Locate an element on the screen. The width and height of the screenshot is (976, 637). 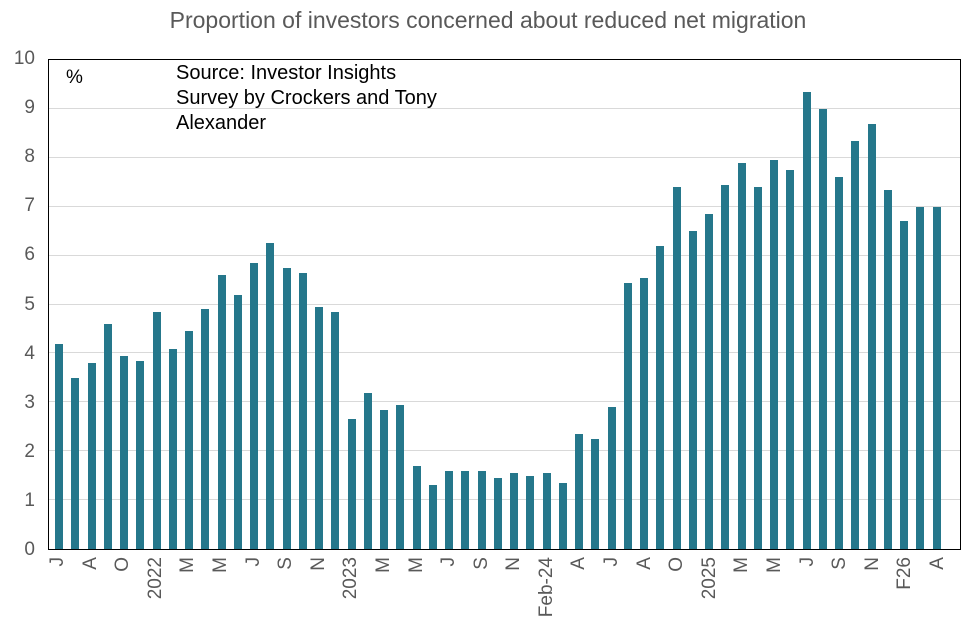
y-tick-label: 7 is located at coordinates (29, 206).